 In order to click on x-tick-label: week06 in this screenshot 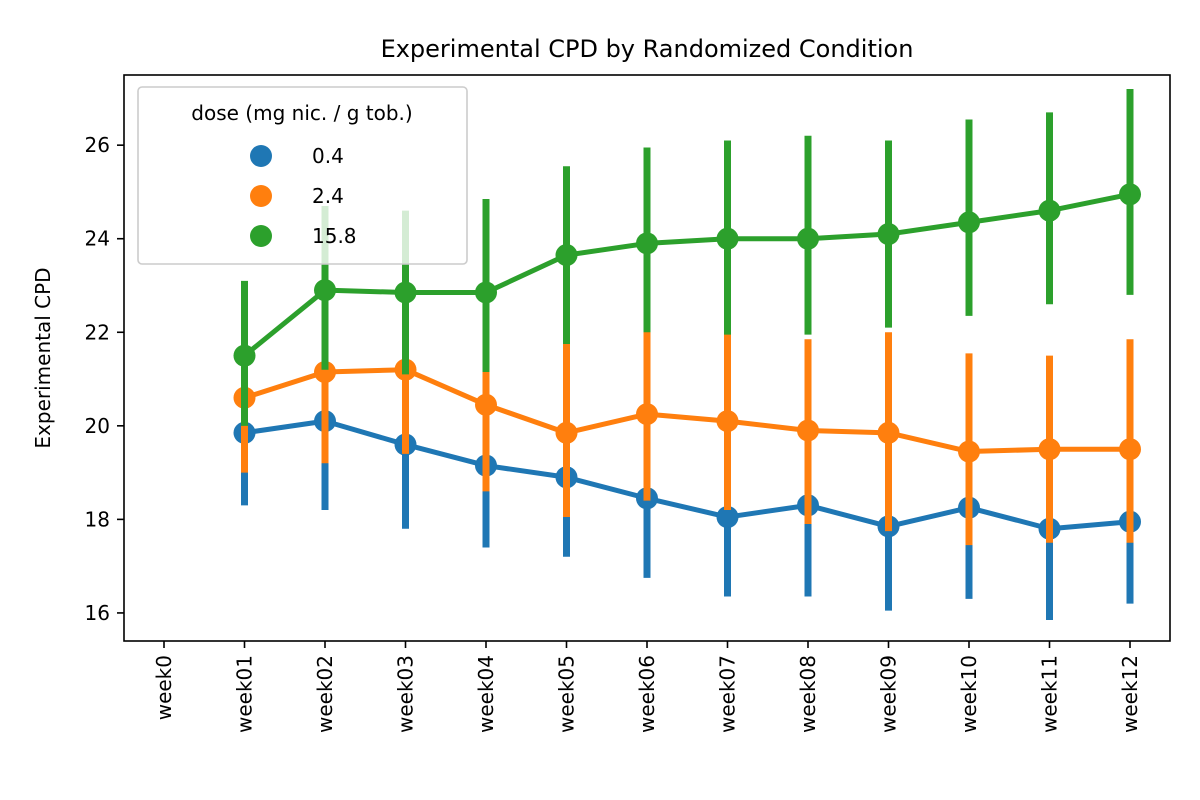, I will do `click(647, 694)`.